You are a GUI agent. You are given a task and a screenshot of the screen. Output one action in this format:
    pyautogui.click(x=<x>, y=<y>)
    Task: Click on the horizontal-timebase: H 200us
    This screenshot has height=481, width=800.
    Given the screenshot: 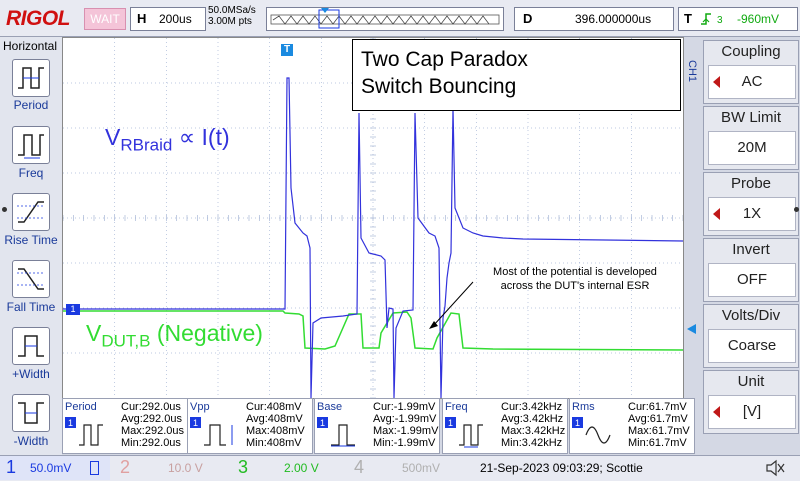 What is the action you would take?
    pyautogui.click(x=168, y=19)
    